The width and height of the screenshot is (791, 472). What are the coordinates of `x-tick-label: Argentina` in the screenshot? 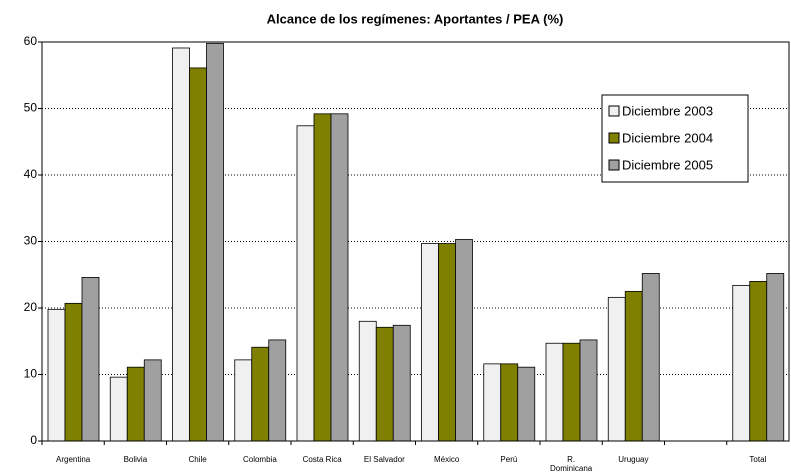 It's located at (73, 459).